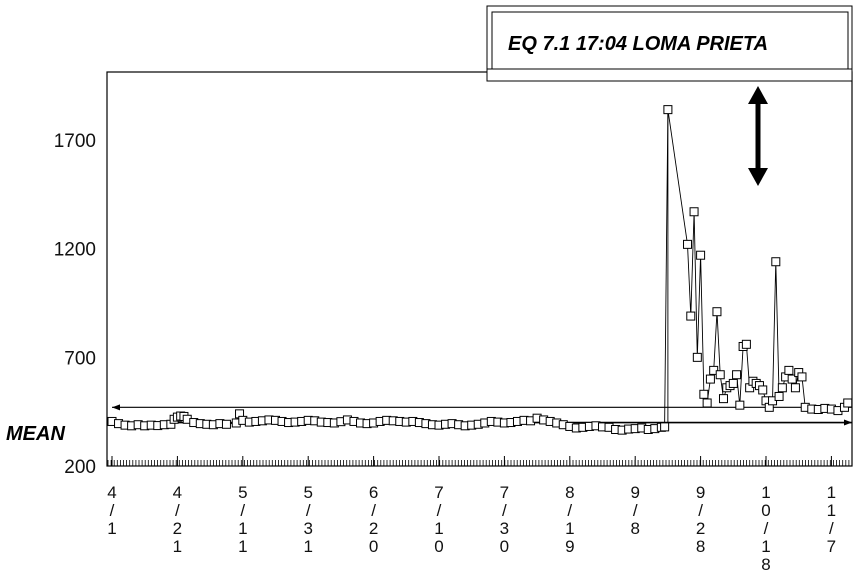 The width and height of the screenshot is (857, 588). Describe the element at coordinates (116, 407) in the screenshot. I see `band-arrow-left` at that location.